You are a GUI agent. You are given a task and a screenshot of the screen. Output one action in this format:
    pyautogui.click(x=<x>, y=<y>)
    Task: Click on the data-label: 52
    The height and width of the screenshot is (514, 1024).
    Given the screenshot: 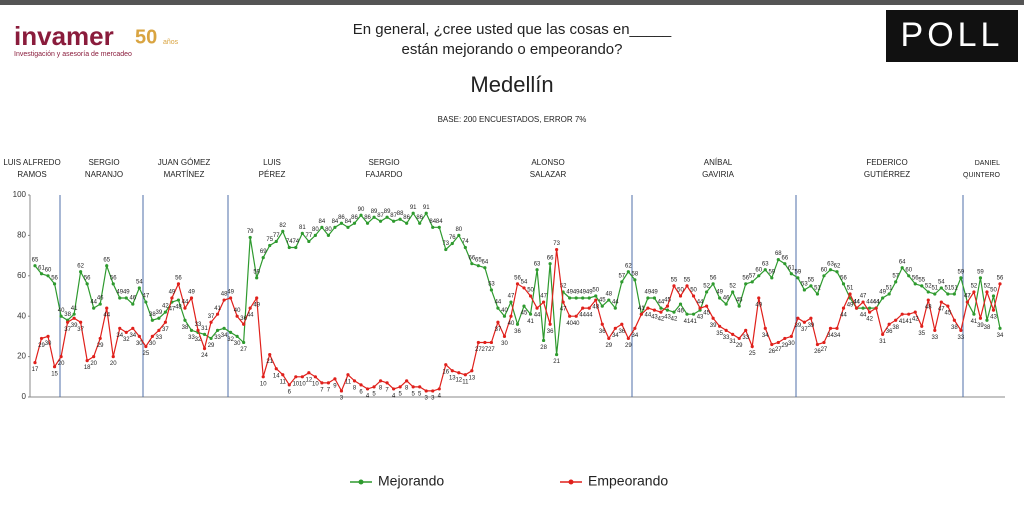 What is the action you would take?
    pyautogui.click(x=563, y=287)
    